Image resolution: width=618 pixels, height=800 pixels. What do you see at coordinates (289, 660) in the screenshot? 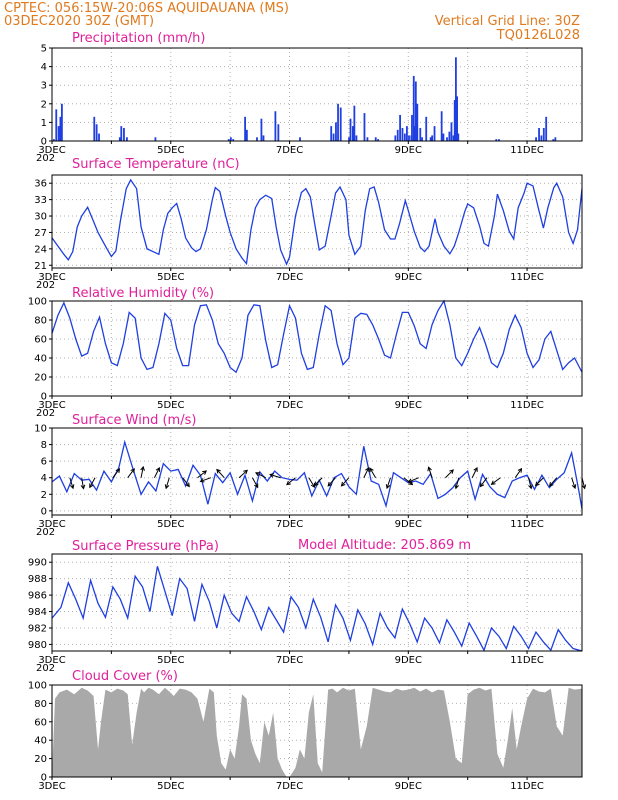
I see `x-tick-label: 7DEC` at bounding box center [289, 660].